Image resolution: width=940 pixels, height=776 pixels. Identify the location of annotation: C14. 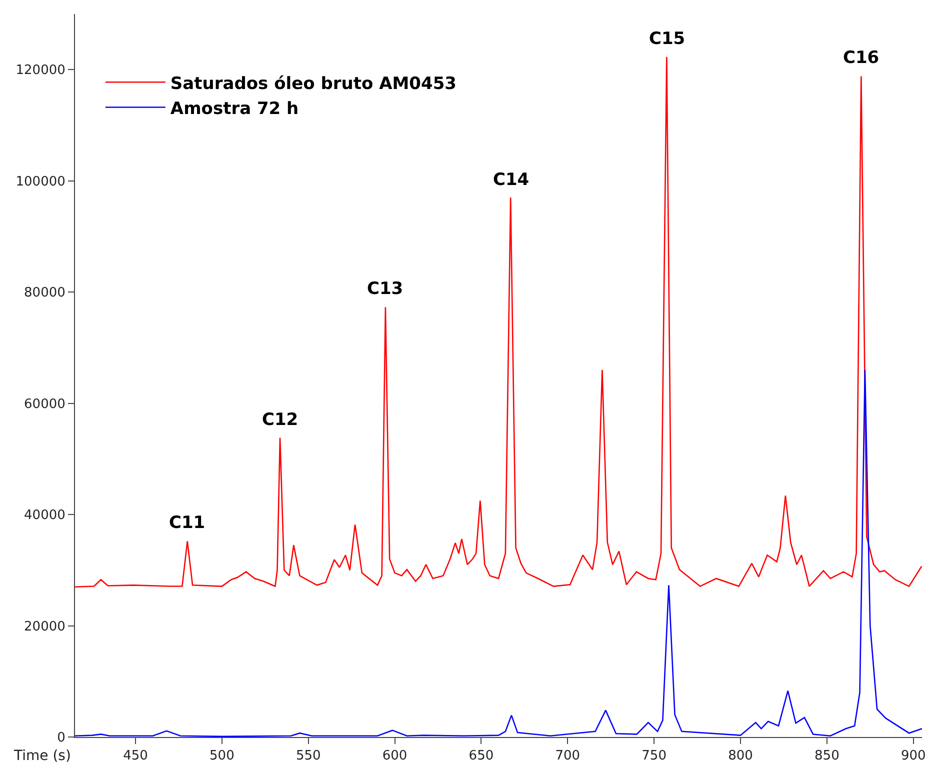
(511, 180).